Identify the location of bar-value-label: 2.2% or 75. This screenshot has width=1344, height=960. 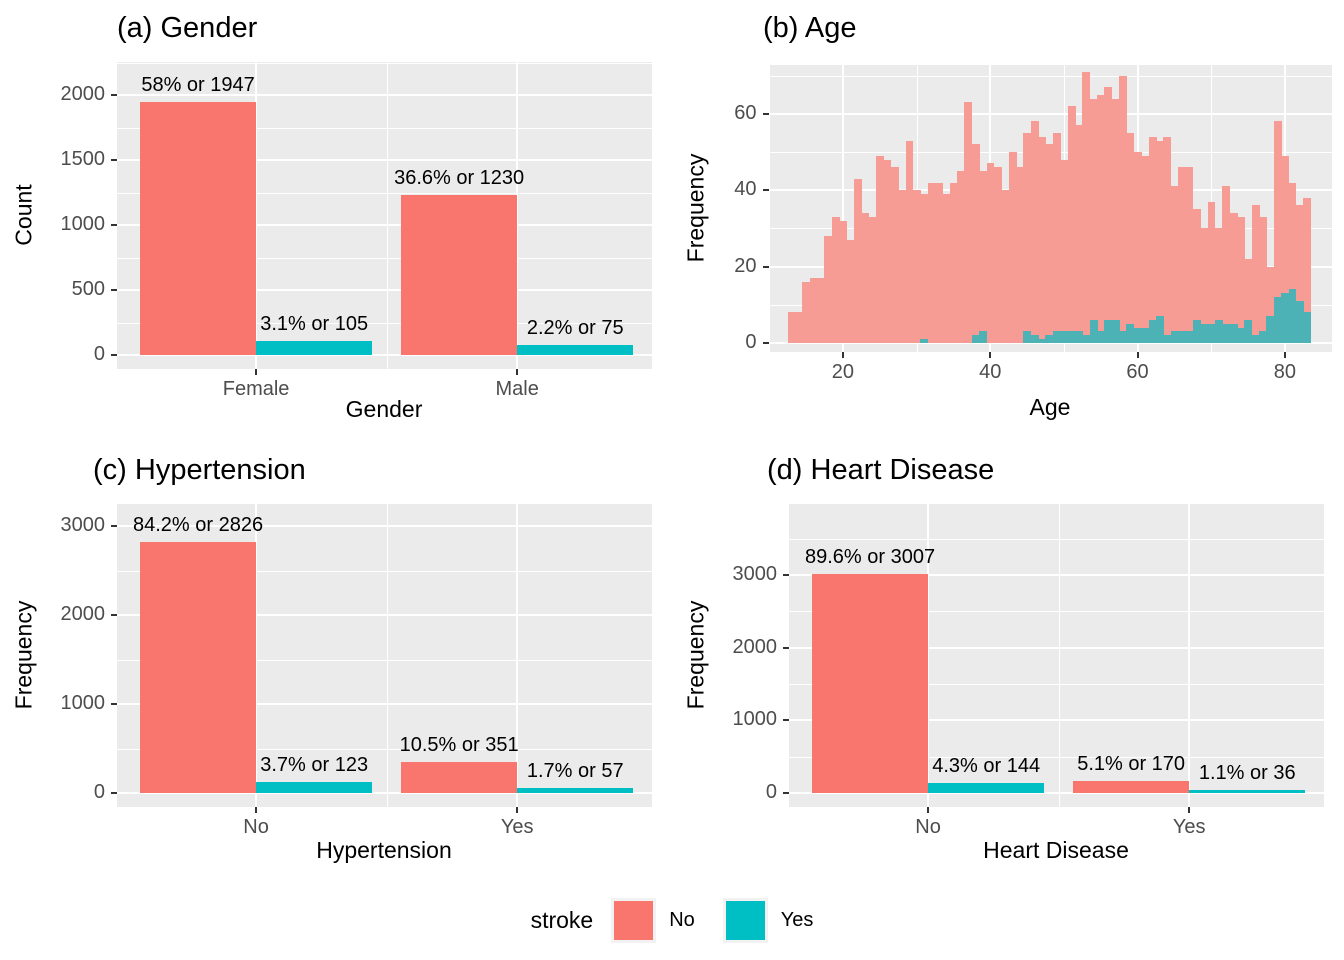
(575, 328).